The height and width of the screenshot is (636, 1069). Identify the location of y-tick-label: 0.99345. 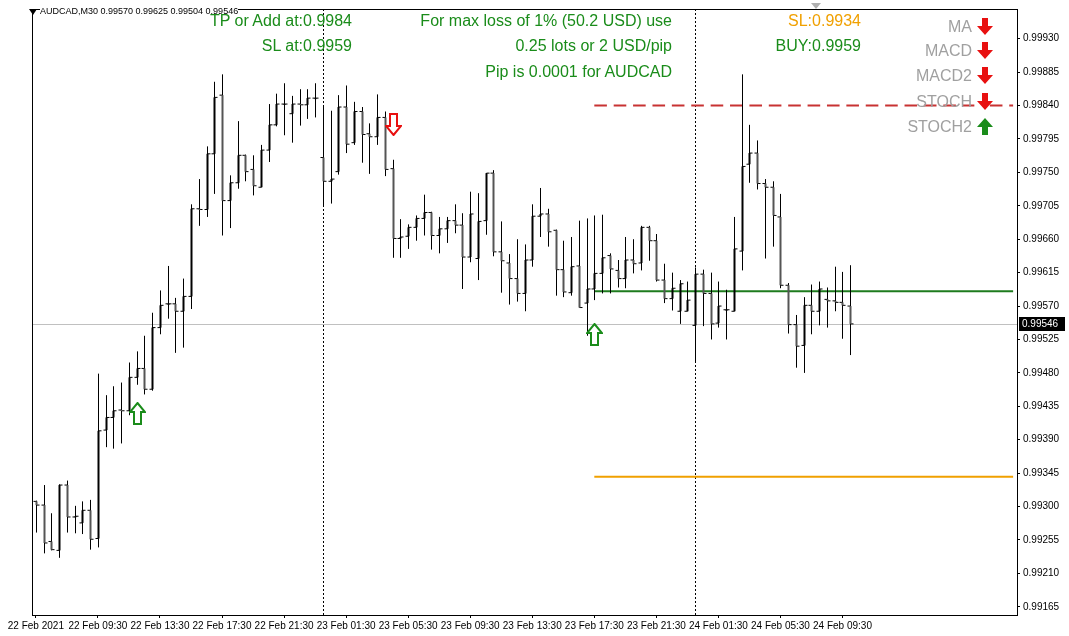
(1041, 472).